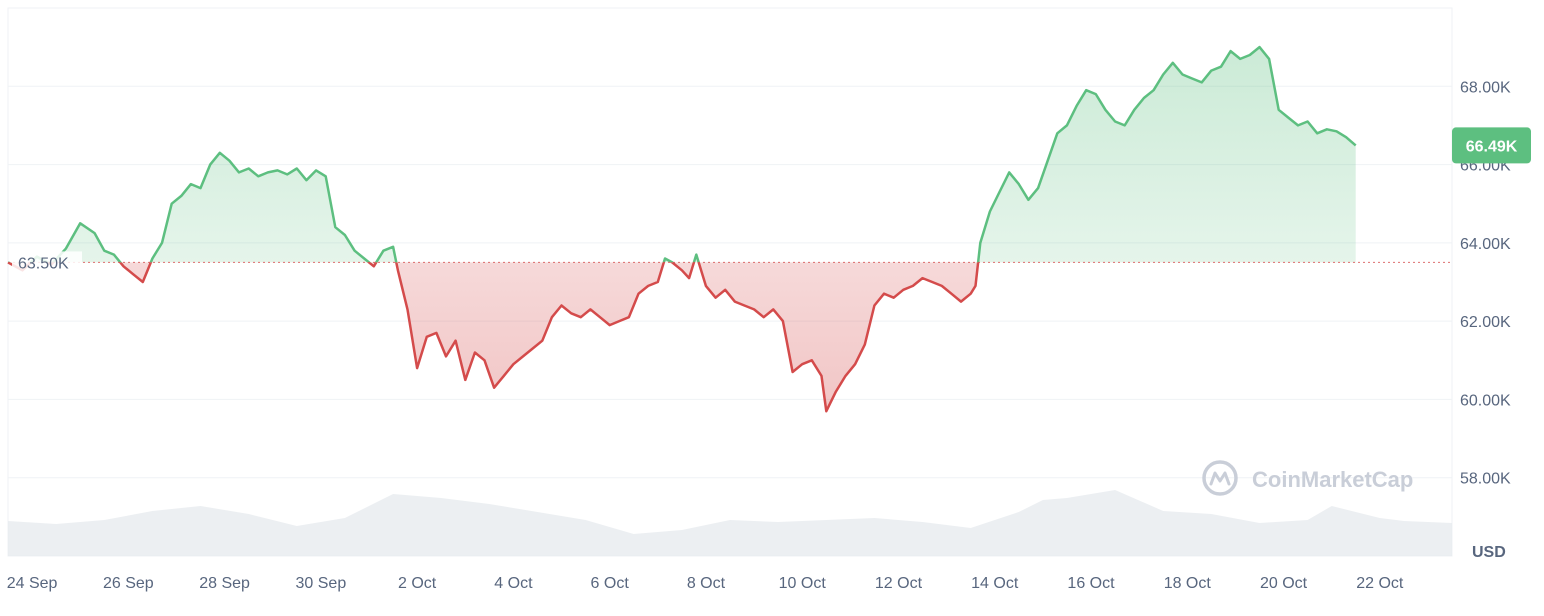  I want to click on x-tick-label: 10 Oct, so click(803, 583).